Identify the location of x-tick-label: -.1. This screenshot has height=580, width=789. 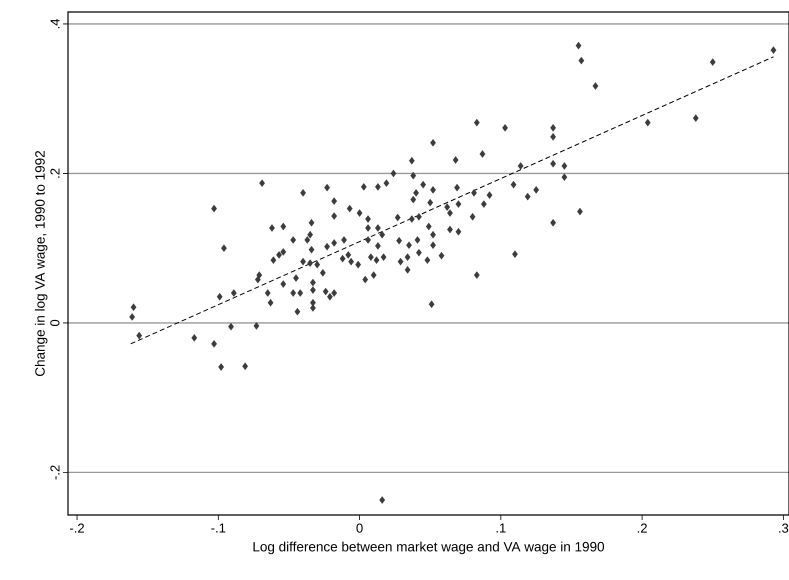
(218, 528).